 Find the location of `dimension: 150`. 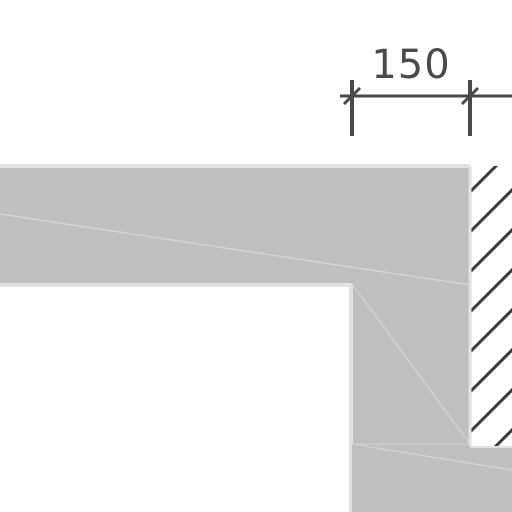

dimension: 150 is located at coordinates (426, 89).